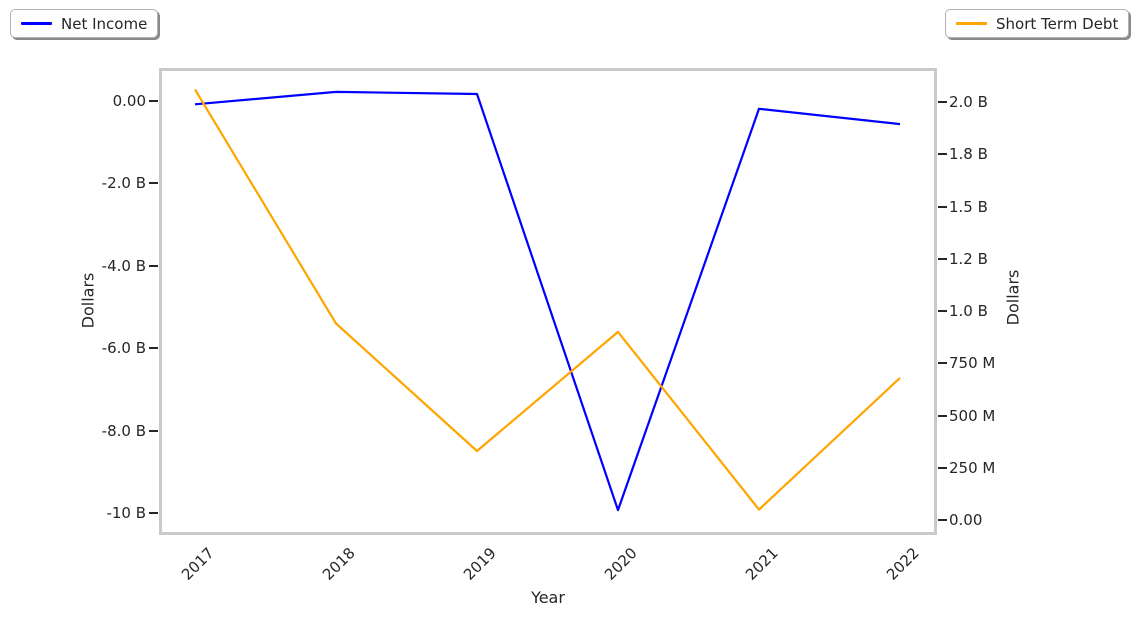 The height and width of the screenshot is (618, 1133). I want to click on right-y-tick-label: 1.5 B, so click(968, 206).